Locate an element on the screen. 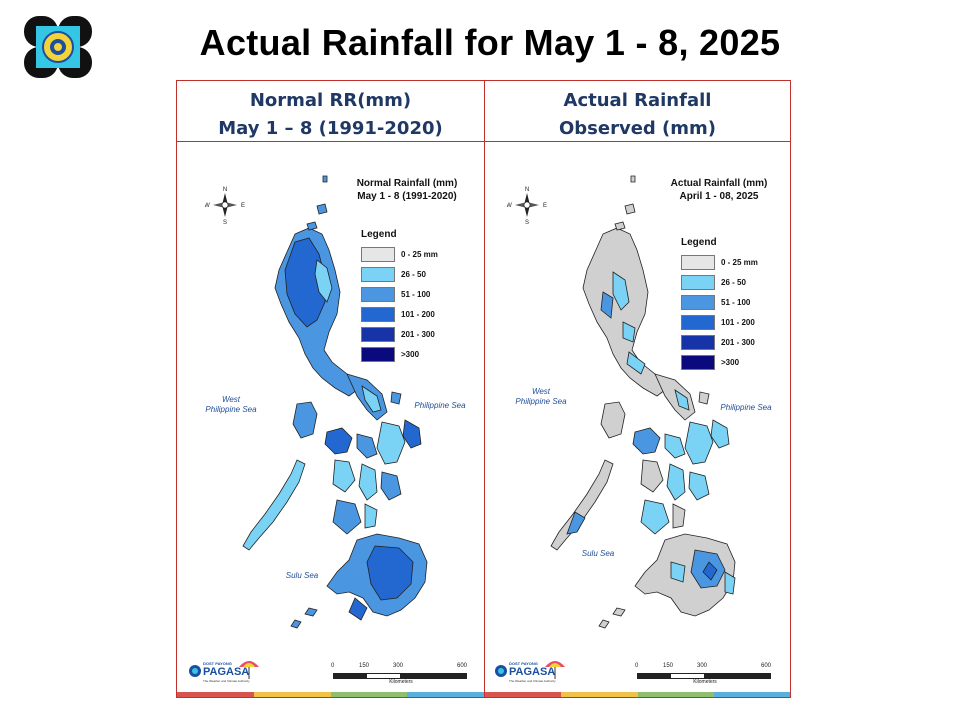 Image resolution: width=960 pixels, height=720 pixels. left-legend-title: Legend is located at coordinates (379, 234).